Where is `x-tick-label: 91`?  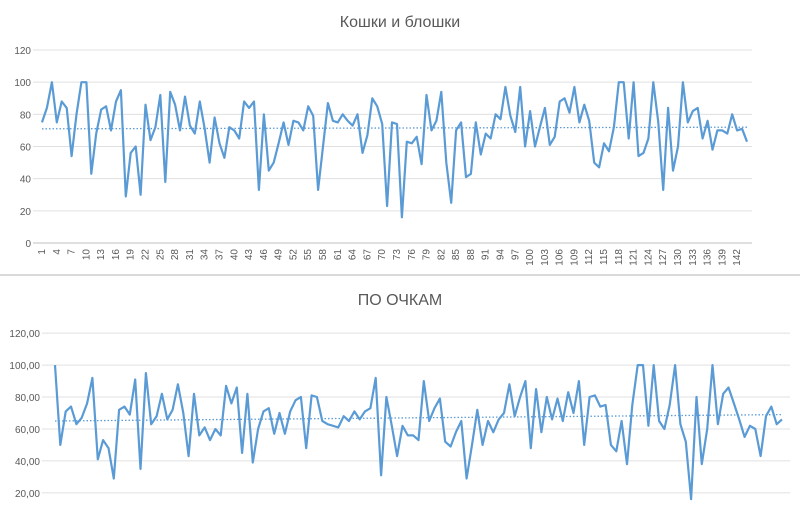 x-tick-label: 91 is located at coordinates (486, 255).